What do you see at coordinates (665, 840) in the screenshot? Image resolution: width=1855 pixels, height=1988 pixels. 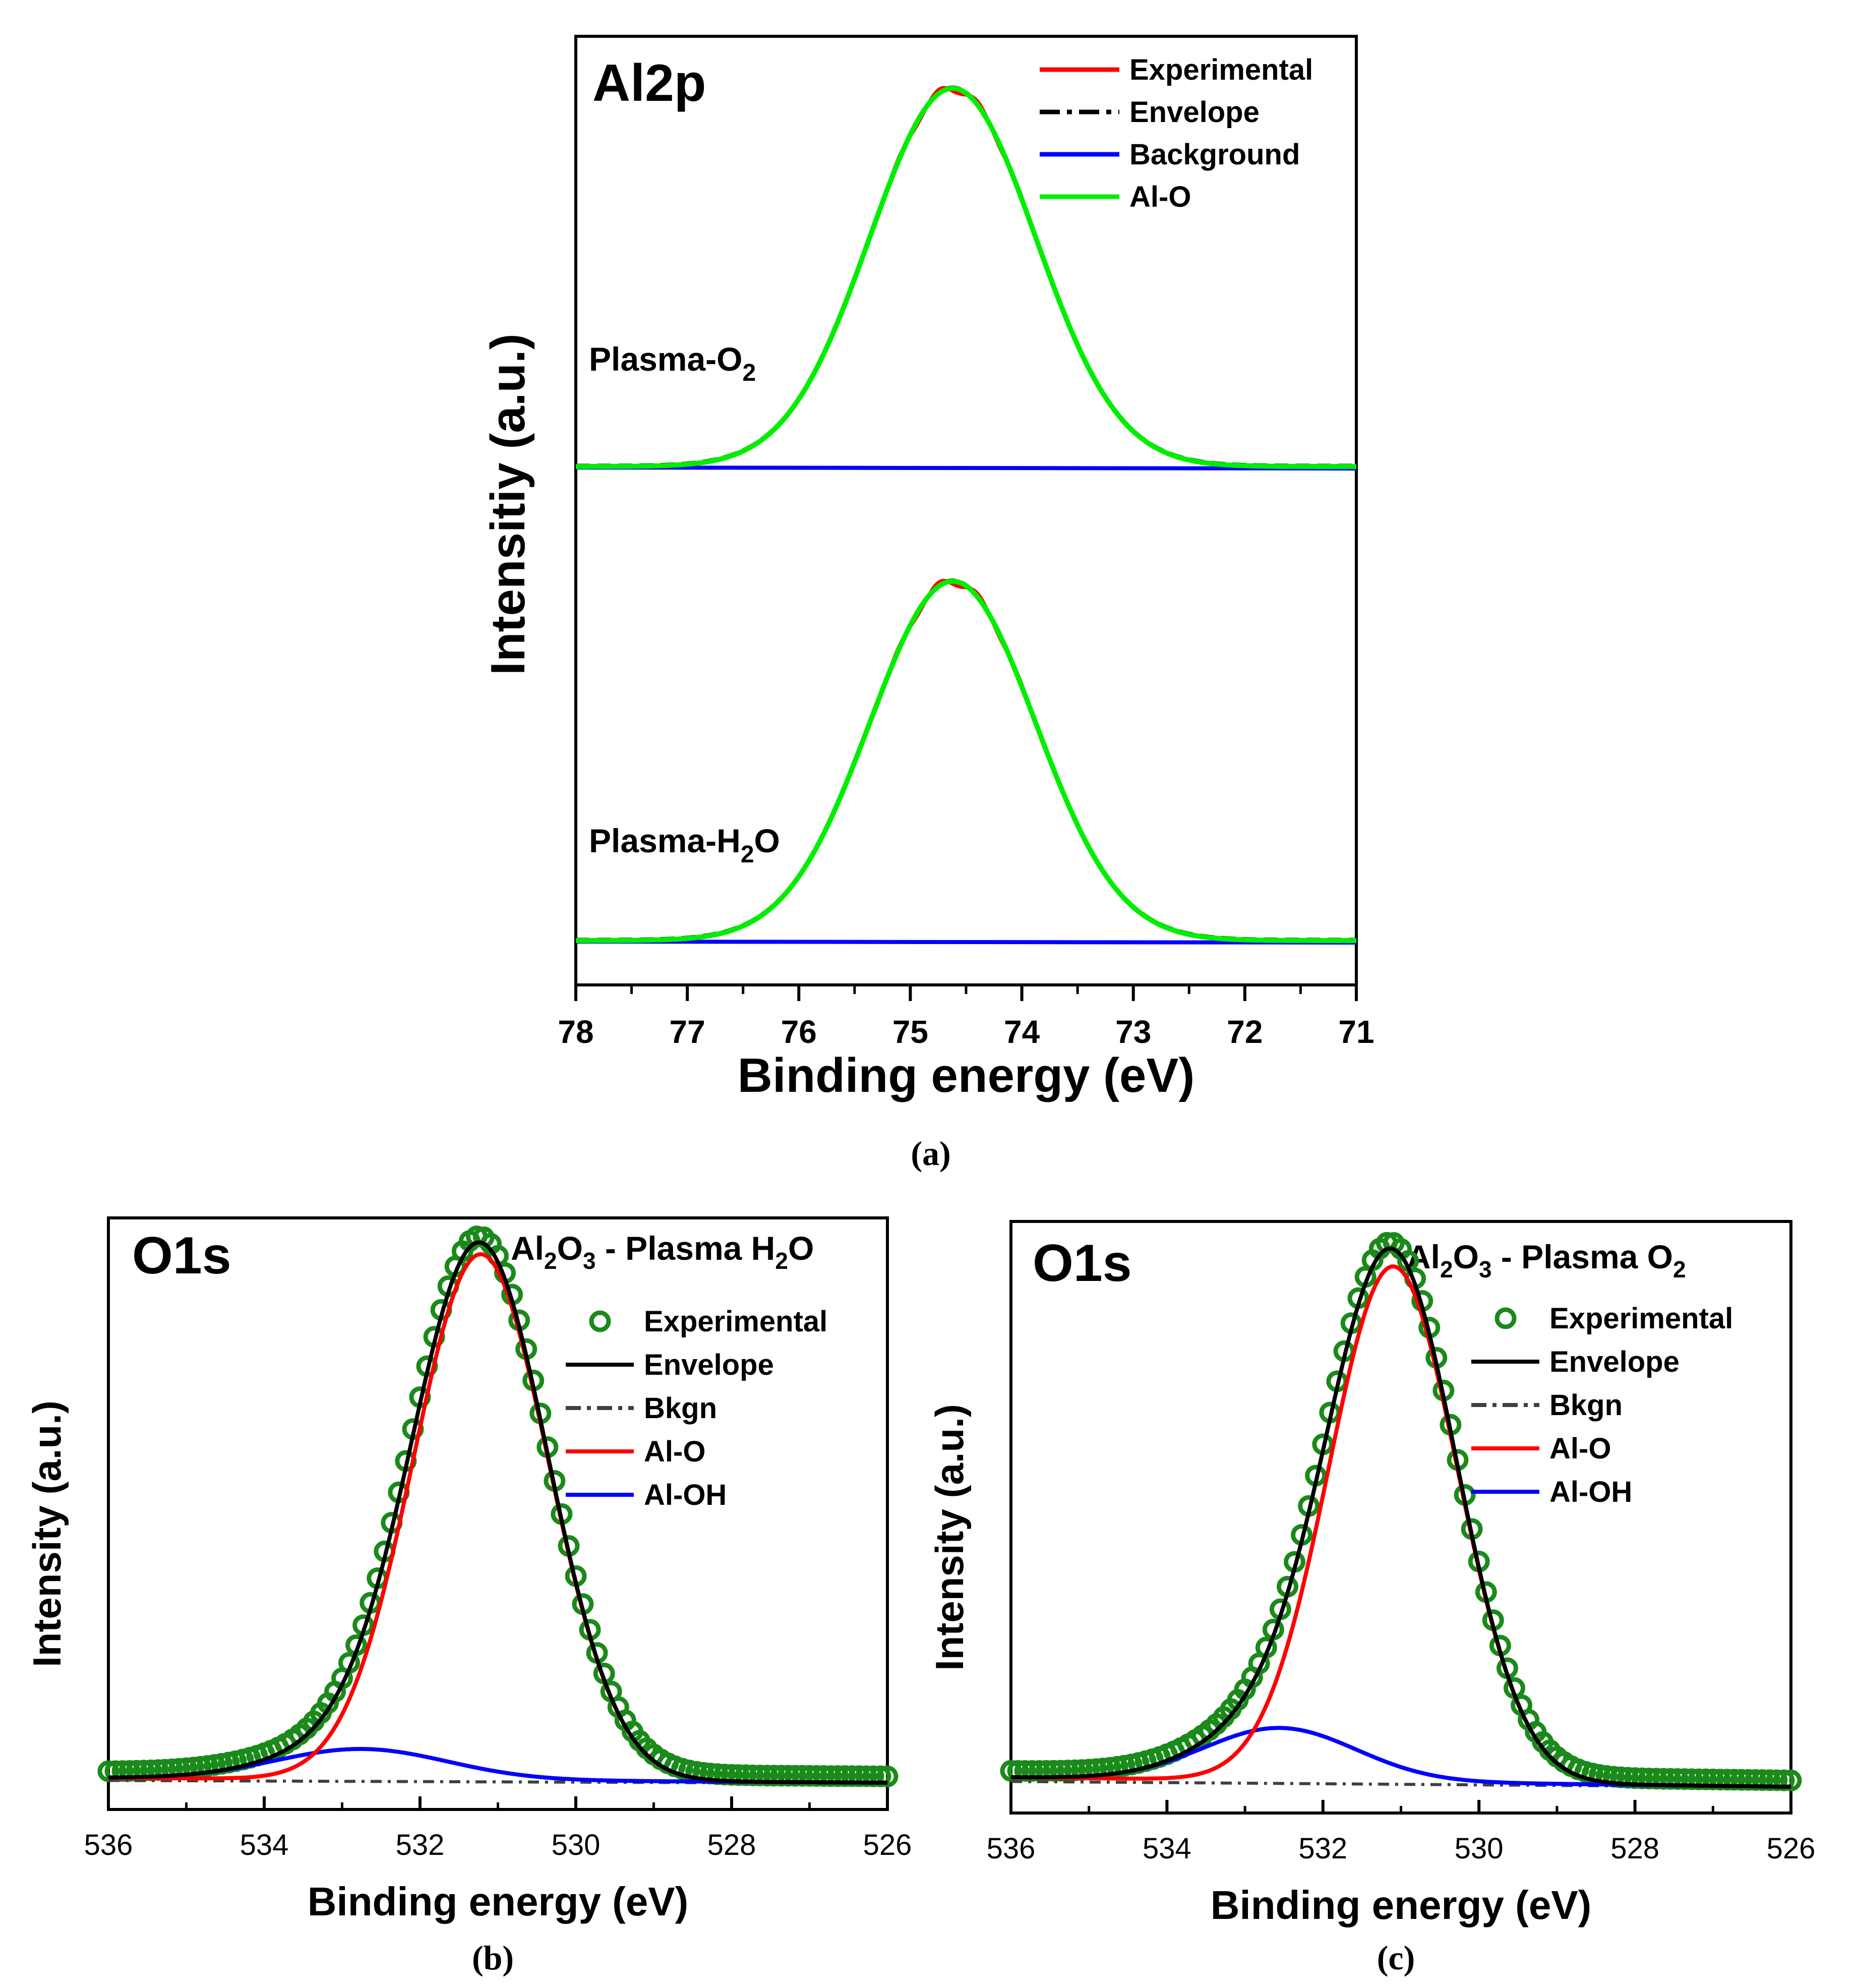 I see `annotation-text: Plasma-H` at bounding box center [665, 840].